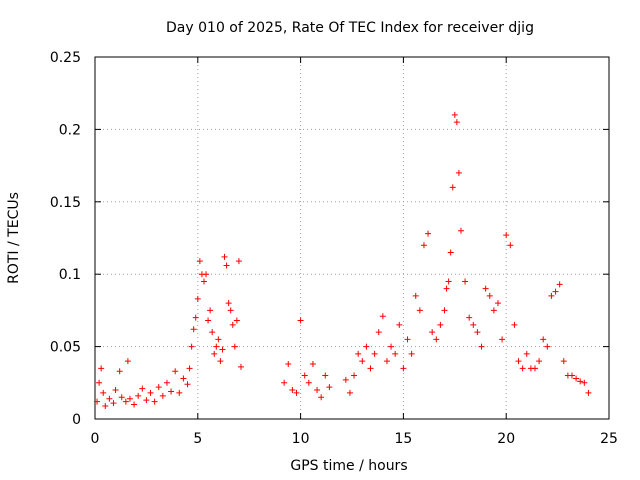 The width and height of the screenshot is (640, 480). What do you see at coordinates (65, 239) in the screenshot?
I see `y-tick-labels: 0 0.05 0.1 0.15 0.2 0.25` at bounding box center [65, 239].